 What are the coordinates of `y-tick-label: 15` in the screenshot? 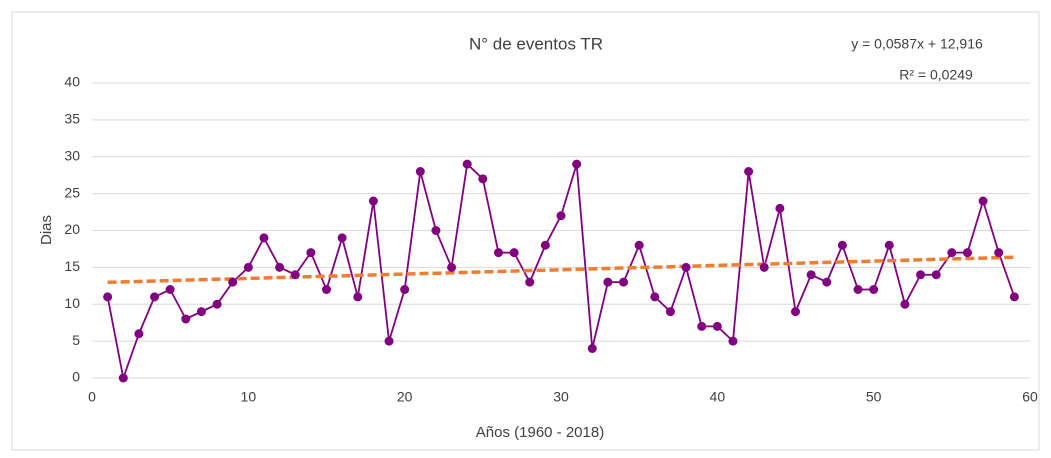 It's located at (72, 266).